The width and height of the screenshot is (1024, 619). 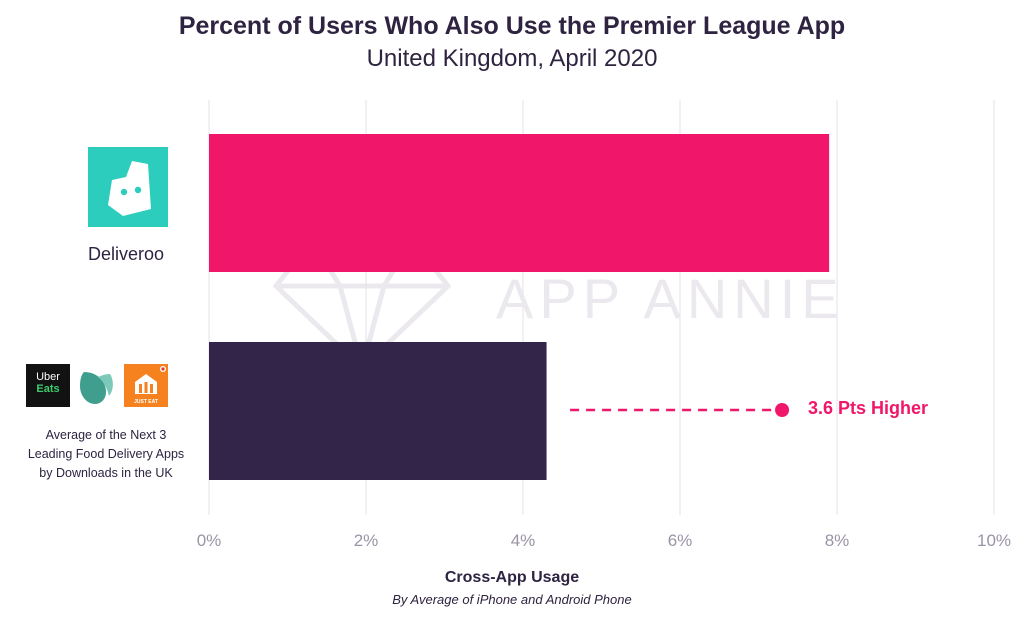 I want to click on x-axis-subtitle: By Average of iPhone and Android Phone, so click(x=512, y=599).